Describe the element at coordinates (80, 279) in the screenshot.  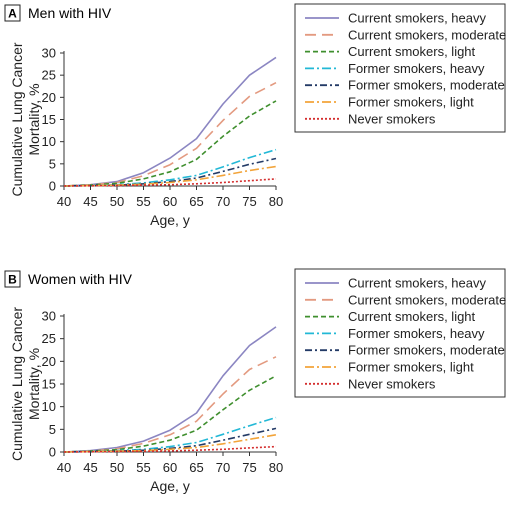
I see `panel-title: Women with HIV` at that location.